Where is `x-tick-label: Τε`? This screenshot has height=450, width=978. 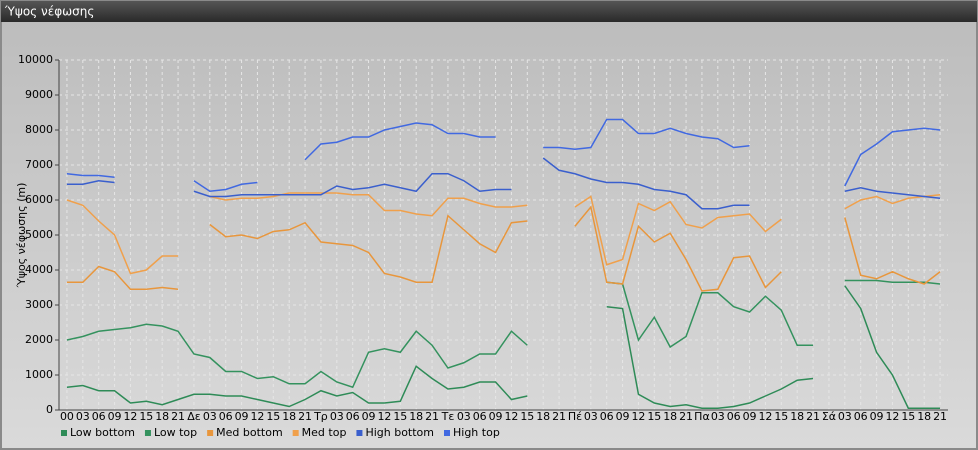 x-tick-label: Τε is located at coordinates (448, 416).